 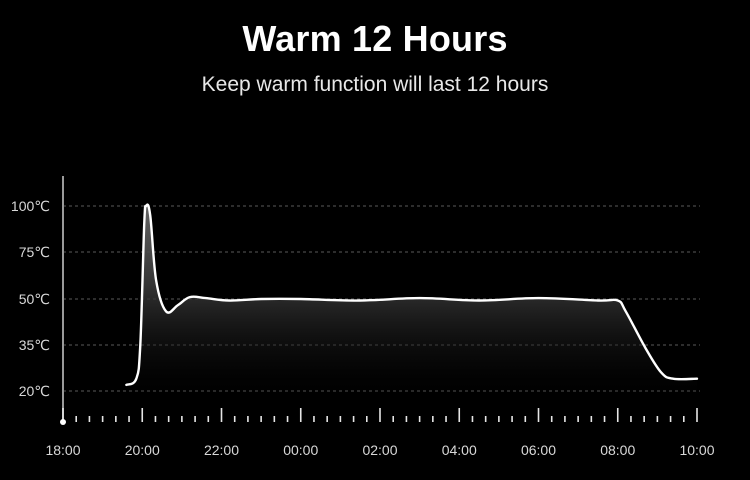 What do you see at coordinates (459, 450) in the screenshot?
I see `x-tick-label: 04:00` at bounding box center [459, 450].